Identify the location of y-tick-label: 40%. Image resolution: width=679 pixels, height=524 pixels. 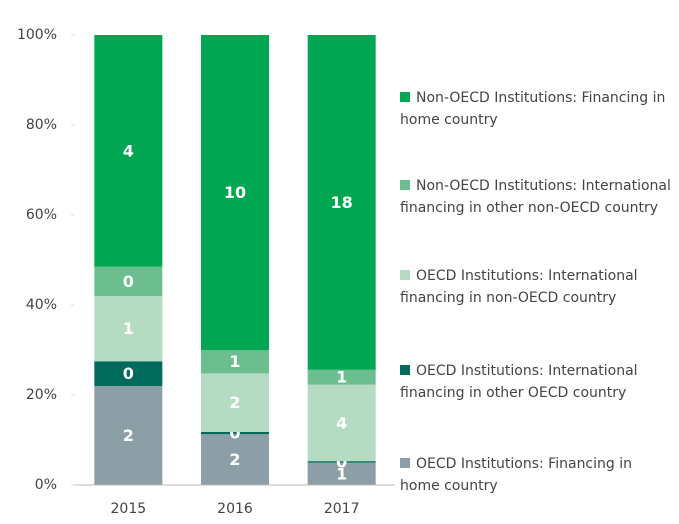
(41, 305).